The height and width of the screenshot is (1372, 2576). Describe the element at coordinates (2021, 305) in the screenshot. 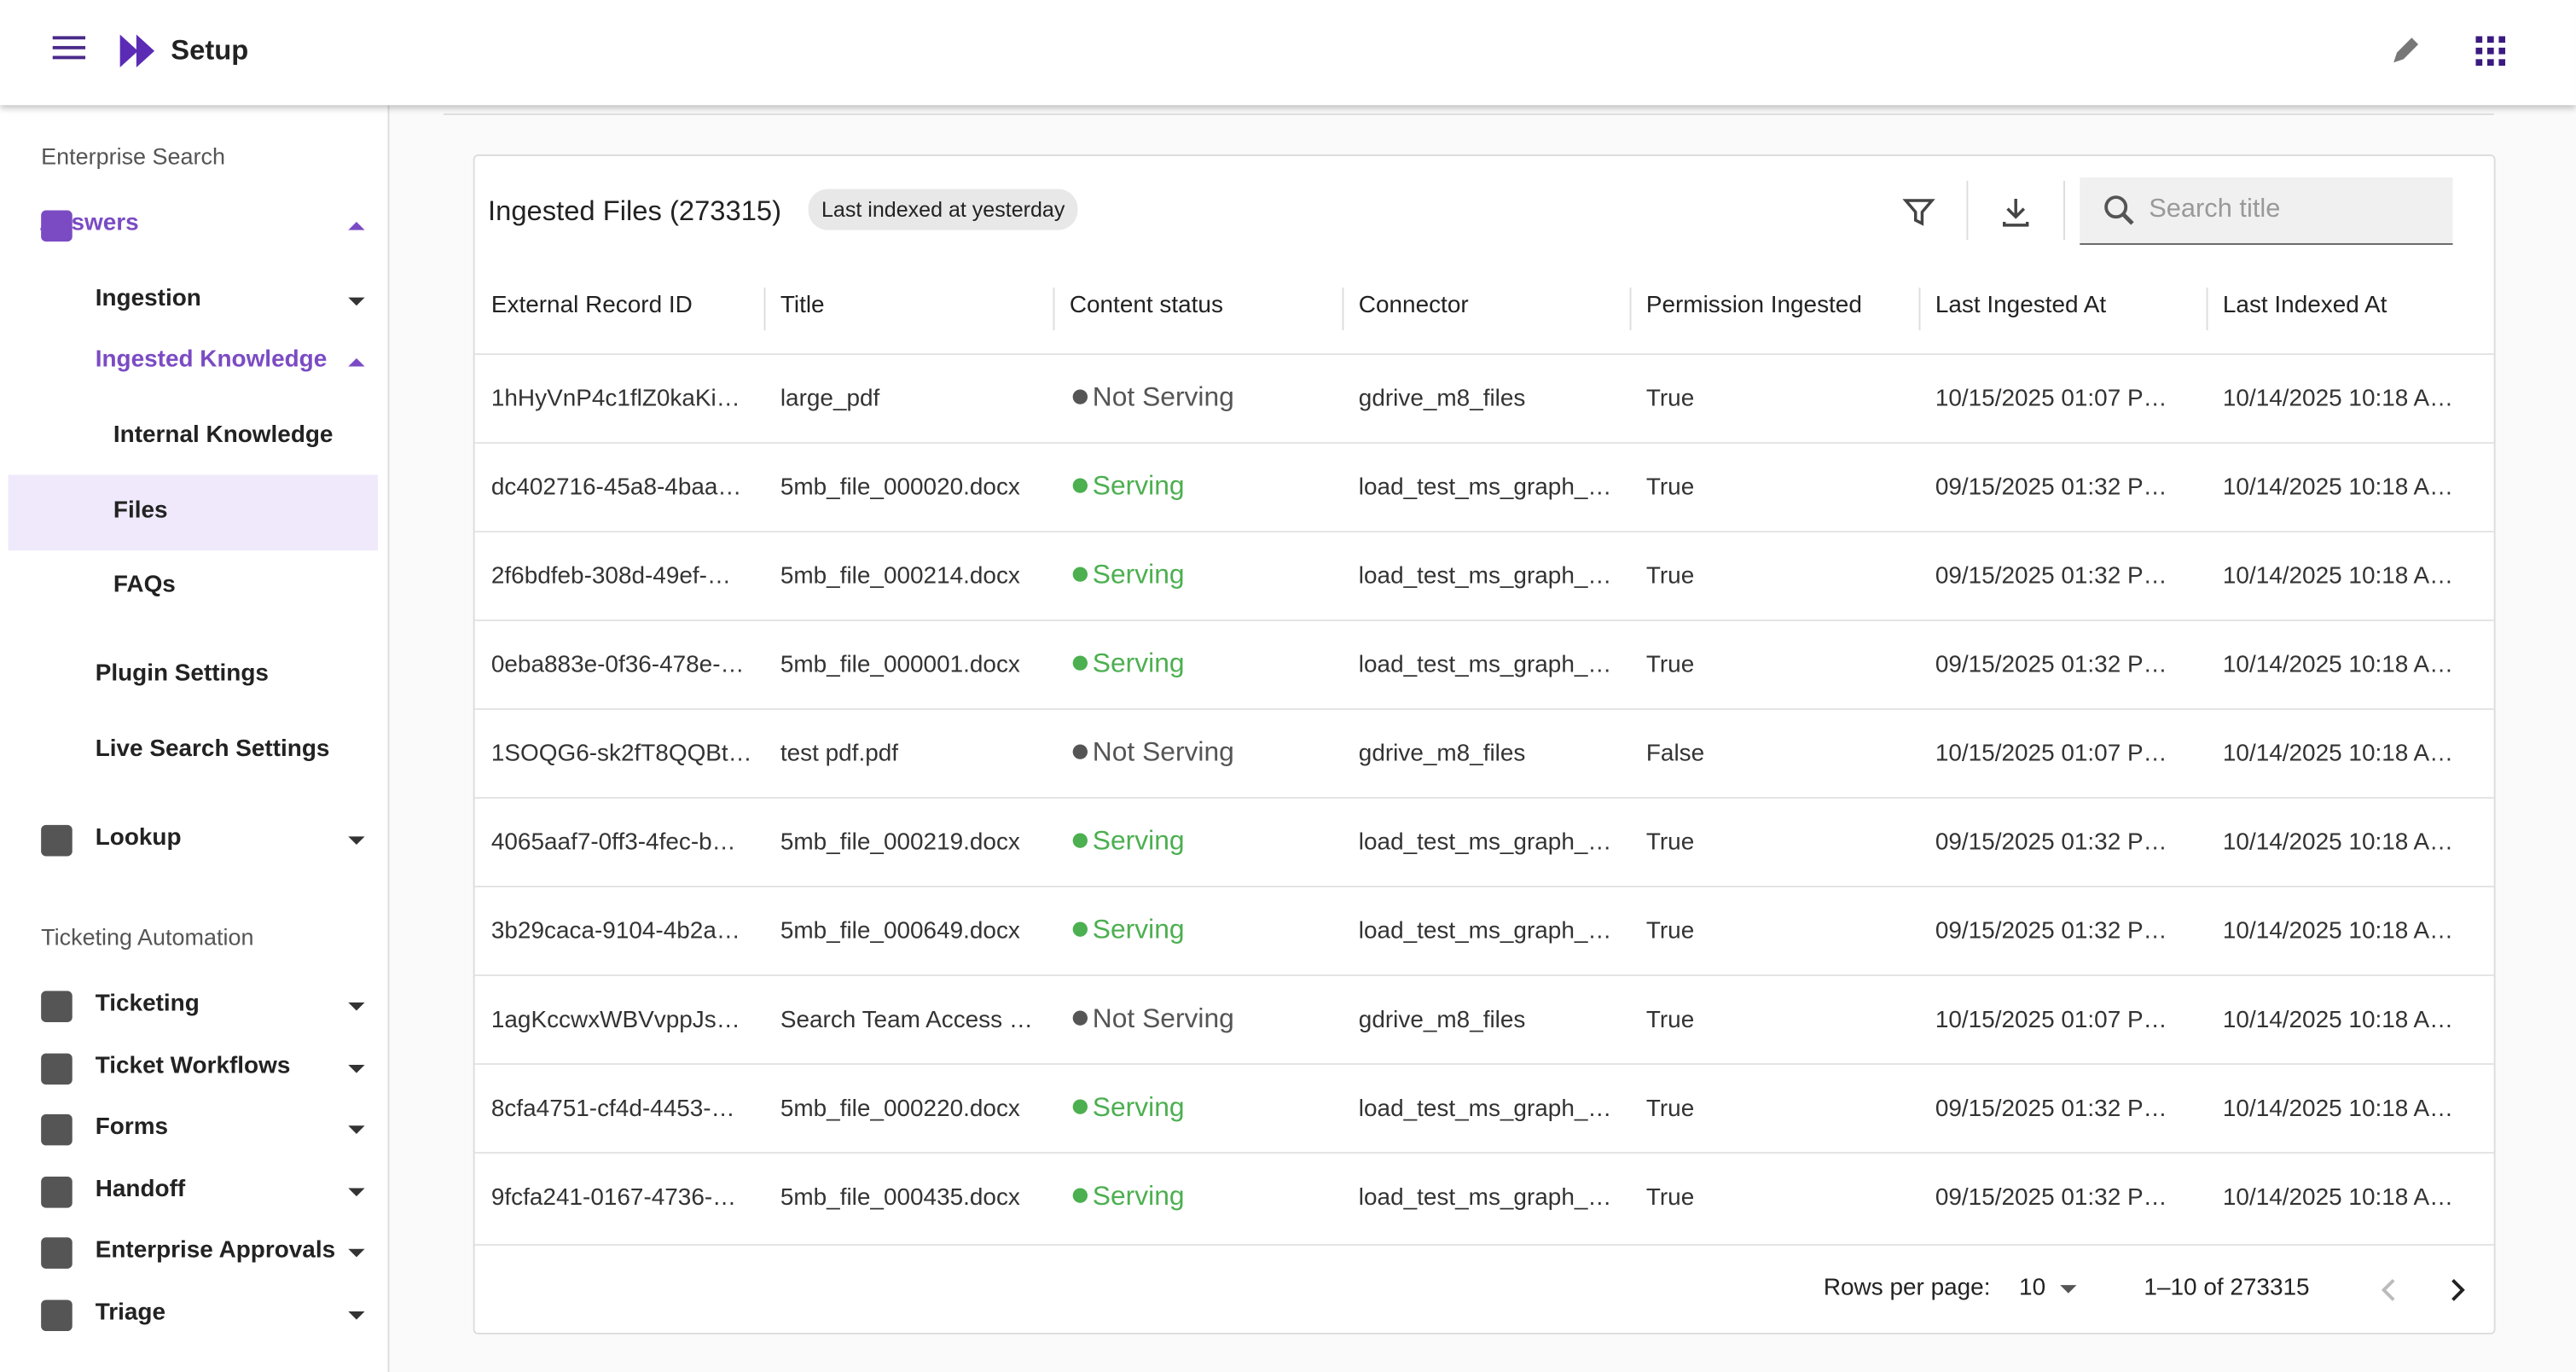

I see `column-header: Last Ingested At` at that location.